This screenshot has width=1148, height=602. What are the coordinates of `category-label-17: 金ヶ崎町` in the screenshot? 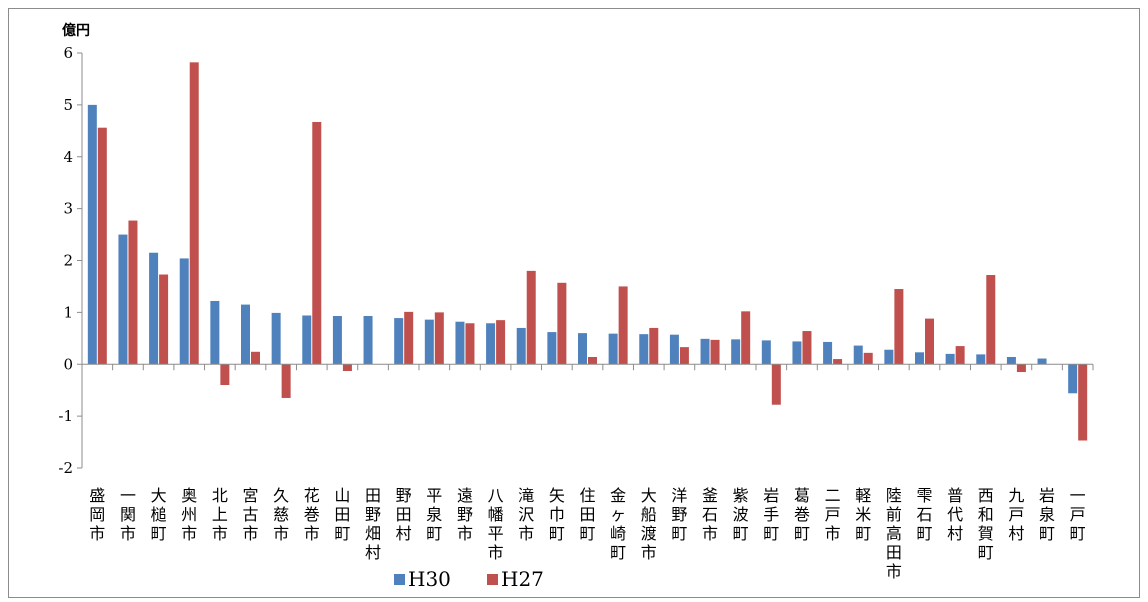 It's located at (618, 524).